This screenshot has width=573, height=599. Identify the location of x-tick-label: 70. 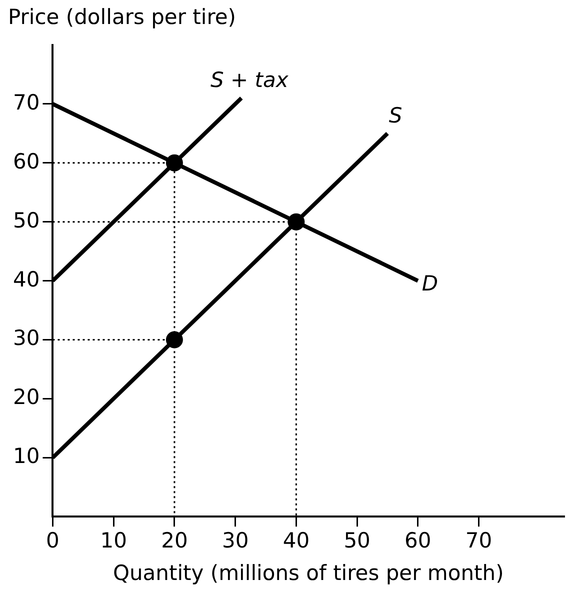
(478, 540).